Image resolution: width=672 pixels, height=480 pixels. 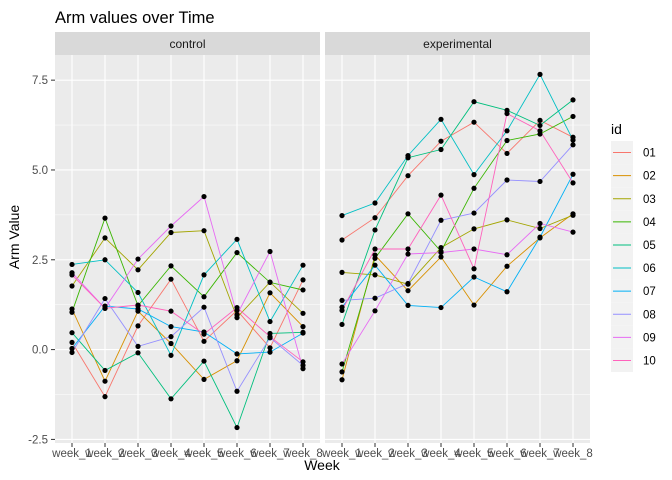 What do you see at coordinates (506, 454) in the screenshot?
I see `x-tick-label: week_6` at bounding box center [506, 454].